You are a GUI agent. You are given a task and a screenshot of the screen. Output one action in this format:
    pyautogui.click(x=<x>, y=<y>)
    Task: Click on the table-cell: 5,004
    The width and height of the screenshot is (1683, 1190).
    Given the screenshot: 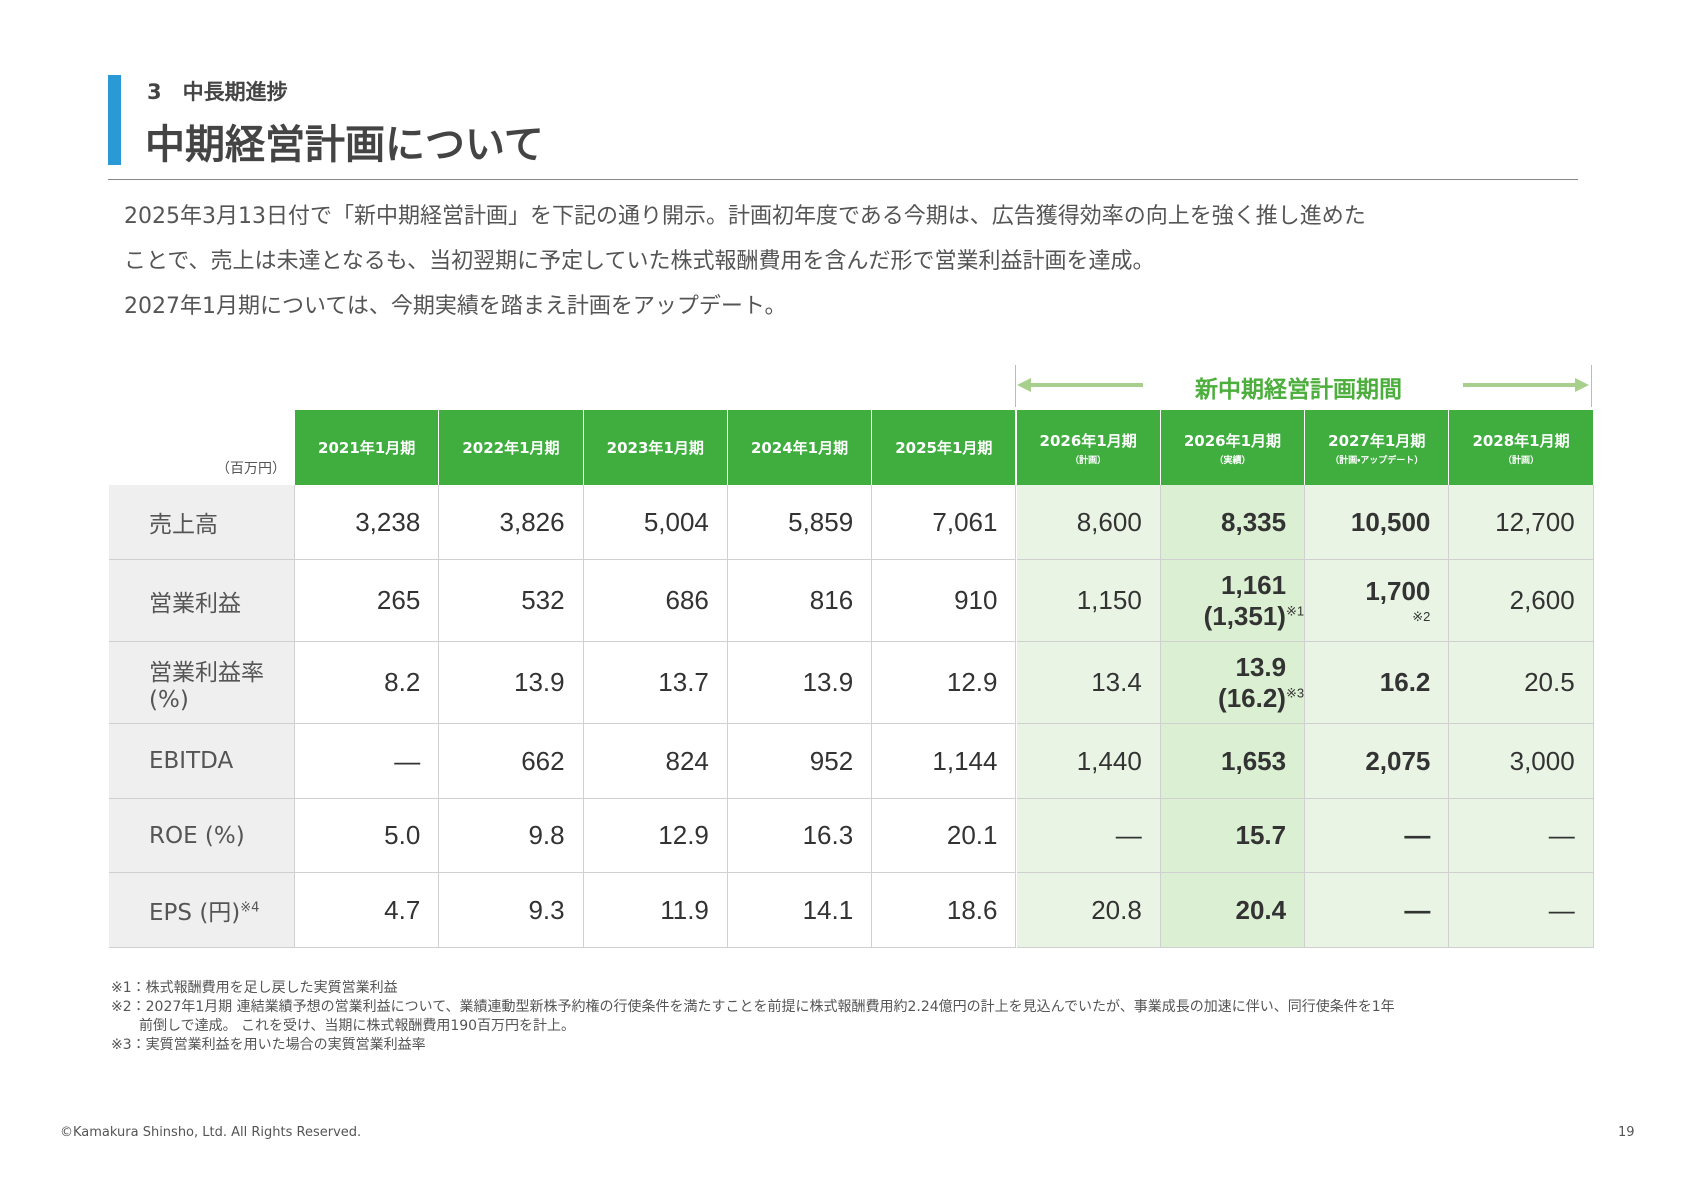 What is the action you would take?
    pyautogui.click(x=655, y=522)
    